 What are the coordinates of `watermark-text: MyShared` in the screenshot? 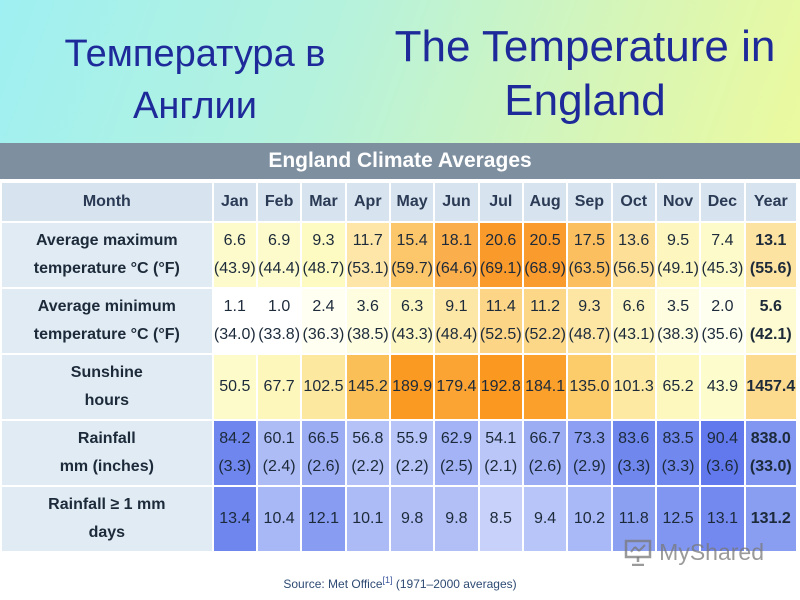 It's located at (711, 551).